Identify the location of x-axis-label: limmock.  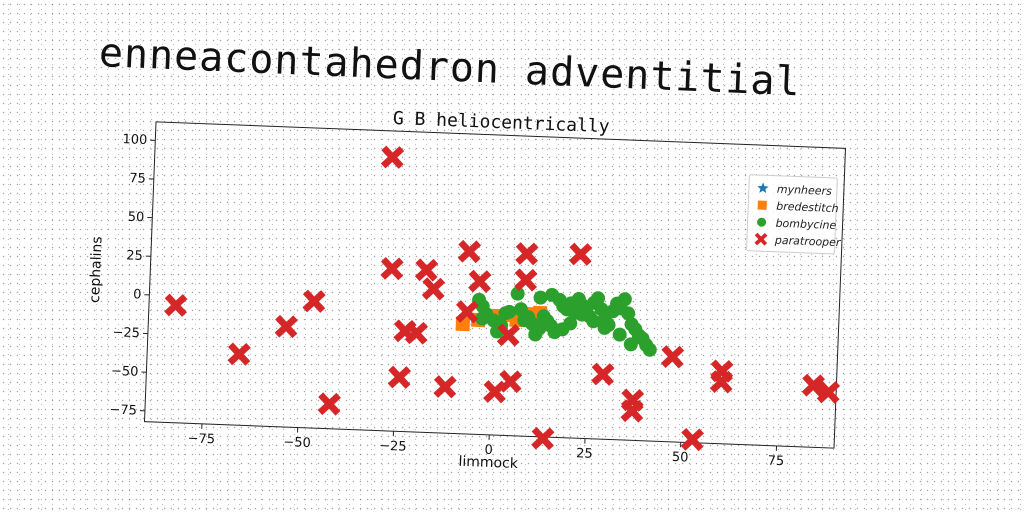
(488, 463).